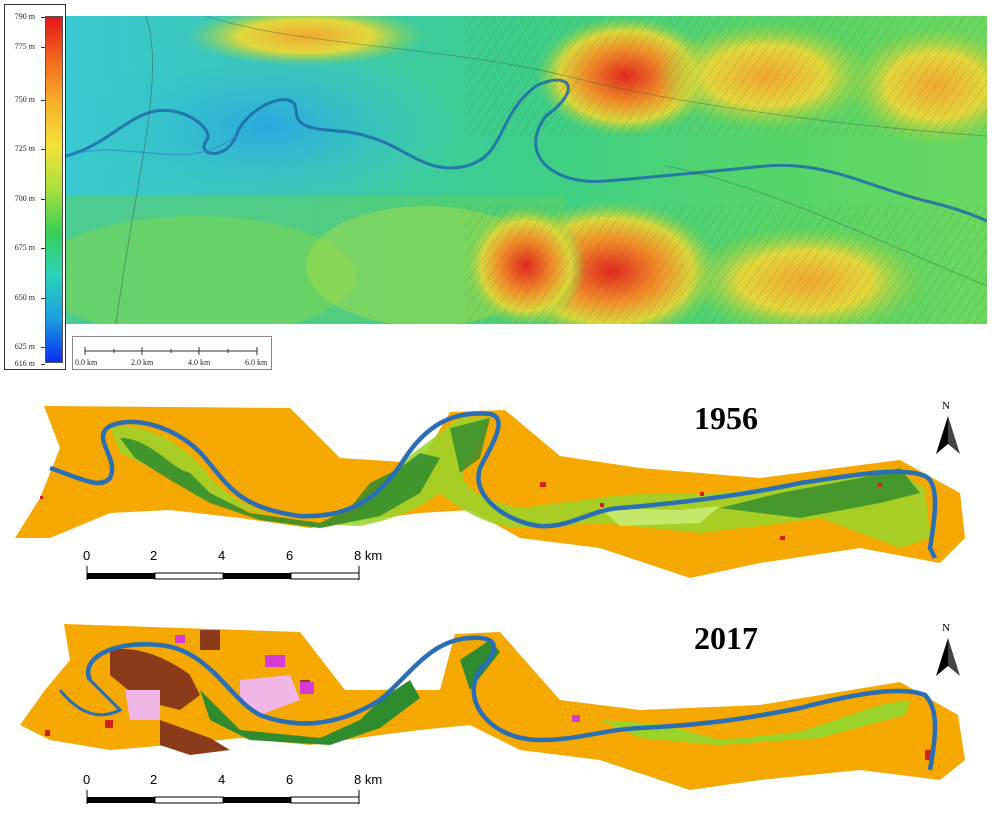 The width and height of the screenshot is (992, 826). I want to click on north-label-1956: N, so click(946, 406).